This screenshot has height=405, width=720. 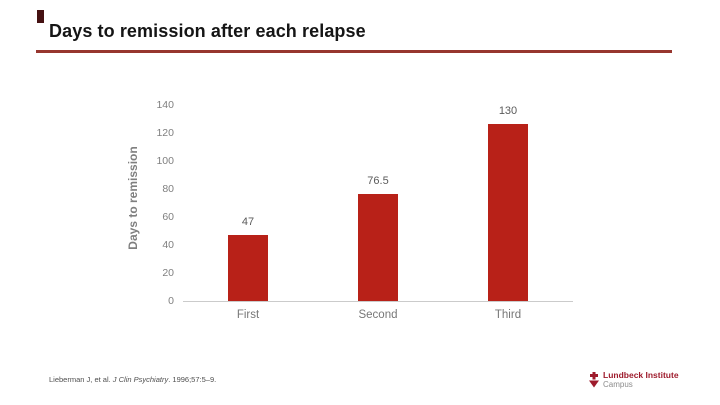 What do you see at coordinates (165, 105) in the screenshot?
I see `y-axis-tick-label: 140` at bounding box center [165, 105].